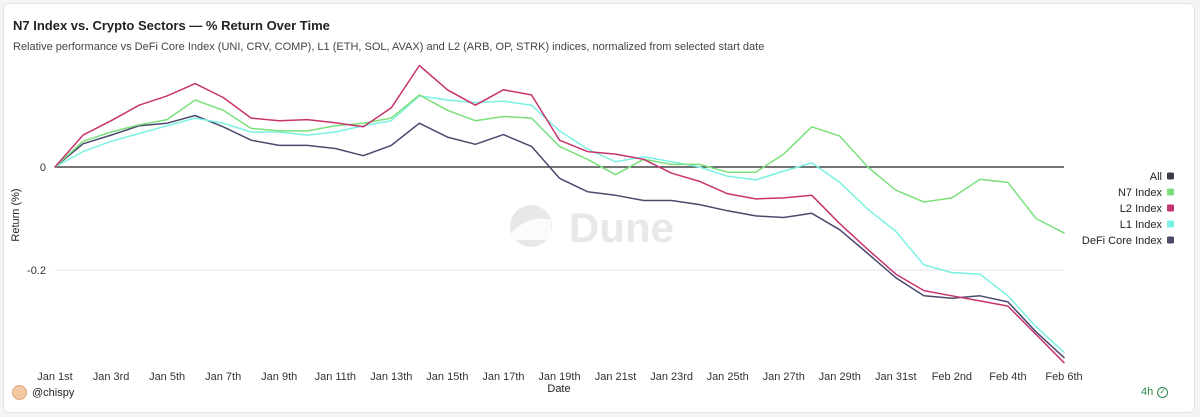 The height and width of the screenshot is (417, 1200). I want to click on x-tick-label: Jan 7th, so click(223, 377).